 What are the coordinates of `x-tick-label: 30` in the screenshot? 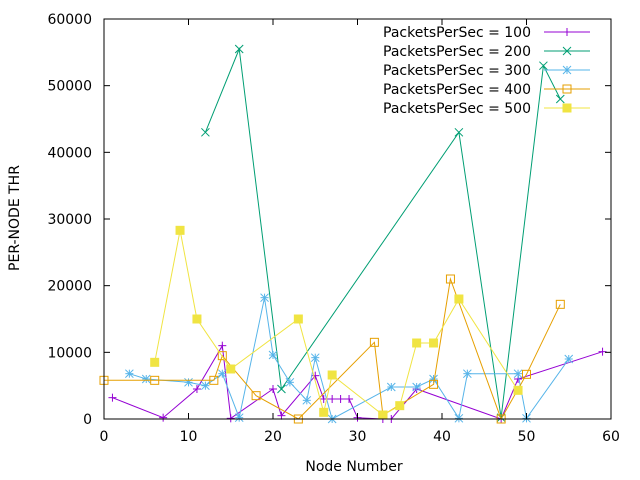 It's located at (358, 437).